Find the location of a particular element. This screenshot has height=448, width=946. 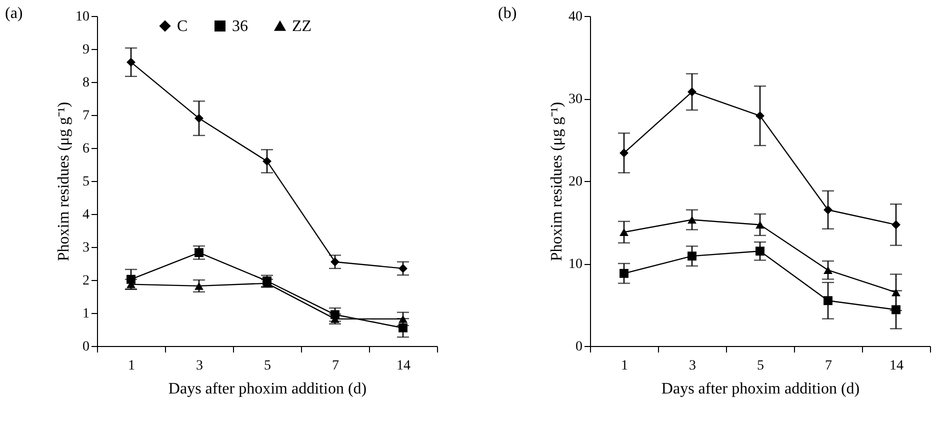

y-tick-label: 8 is located at coordinates (86, 83).